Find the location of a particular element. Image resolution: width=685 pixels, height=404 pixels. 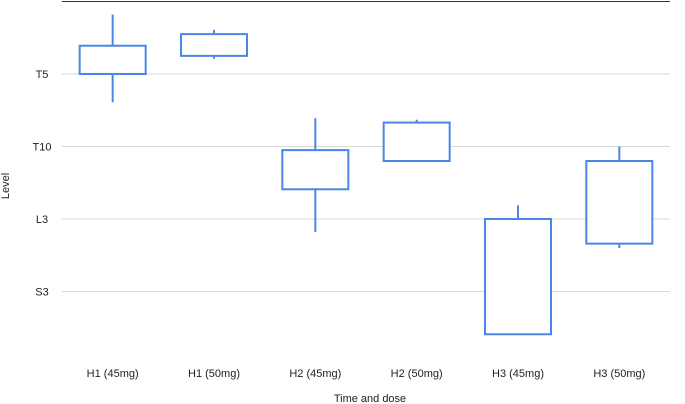

x-tick-label: H2 (50mg) is located at coordinates (417, 374).